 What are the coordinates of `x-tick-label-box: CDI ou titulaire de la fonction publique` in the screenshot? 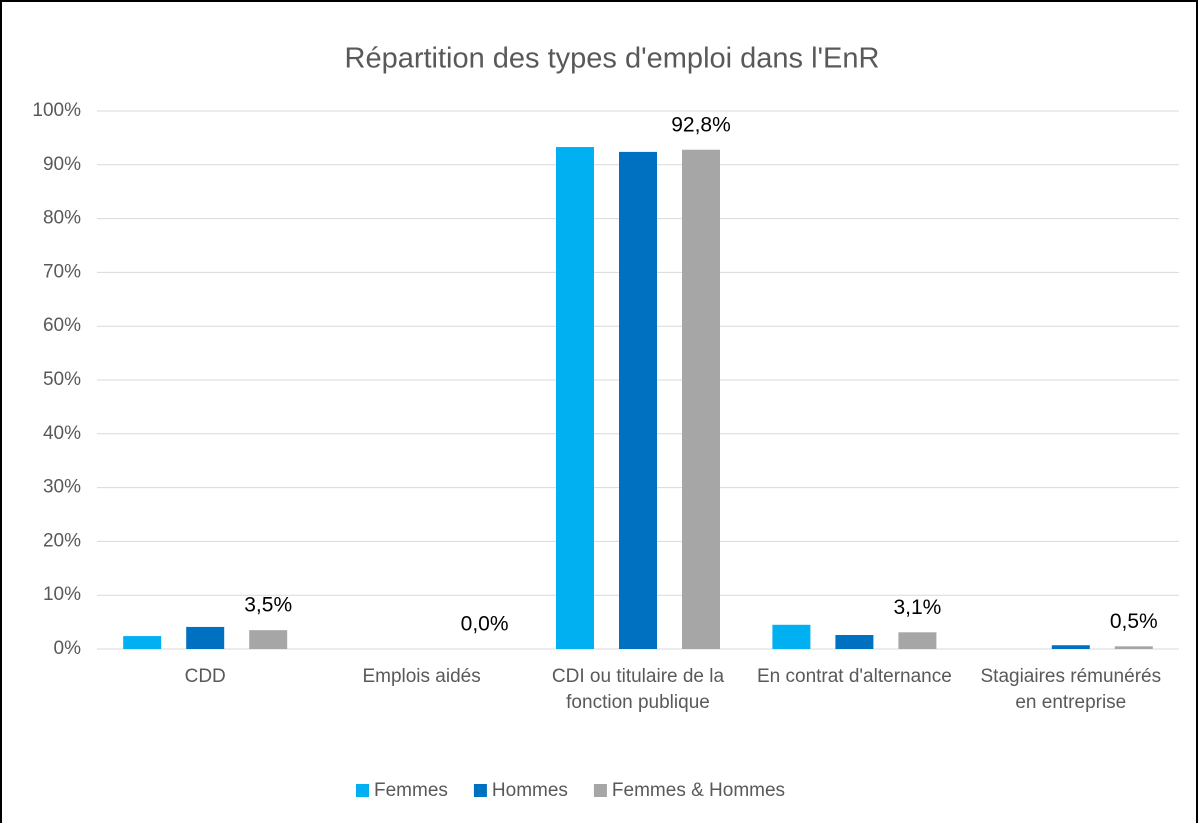 It's located at (638, 689).